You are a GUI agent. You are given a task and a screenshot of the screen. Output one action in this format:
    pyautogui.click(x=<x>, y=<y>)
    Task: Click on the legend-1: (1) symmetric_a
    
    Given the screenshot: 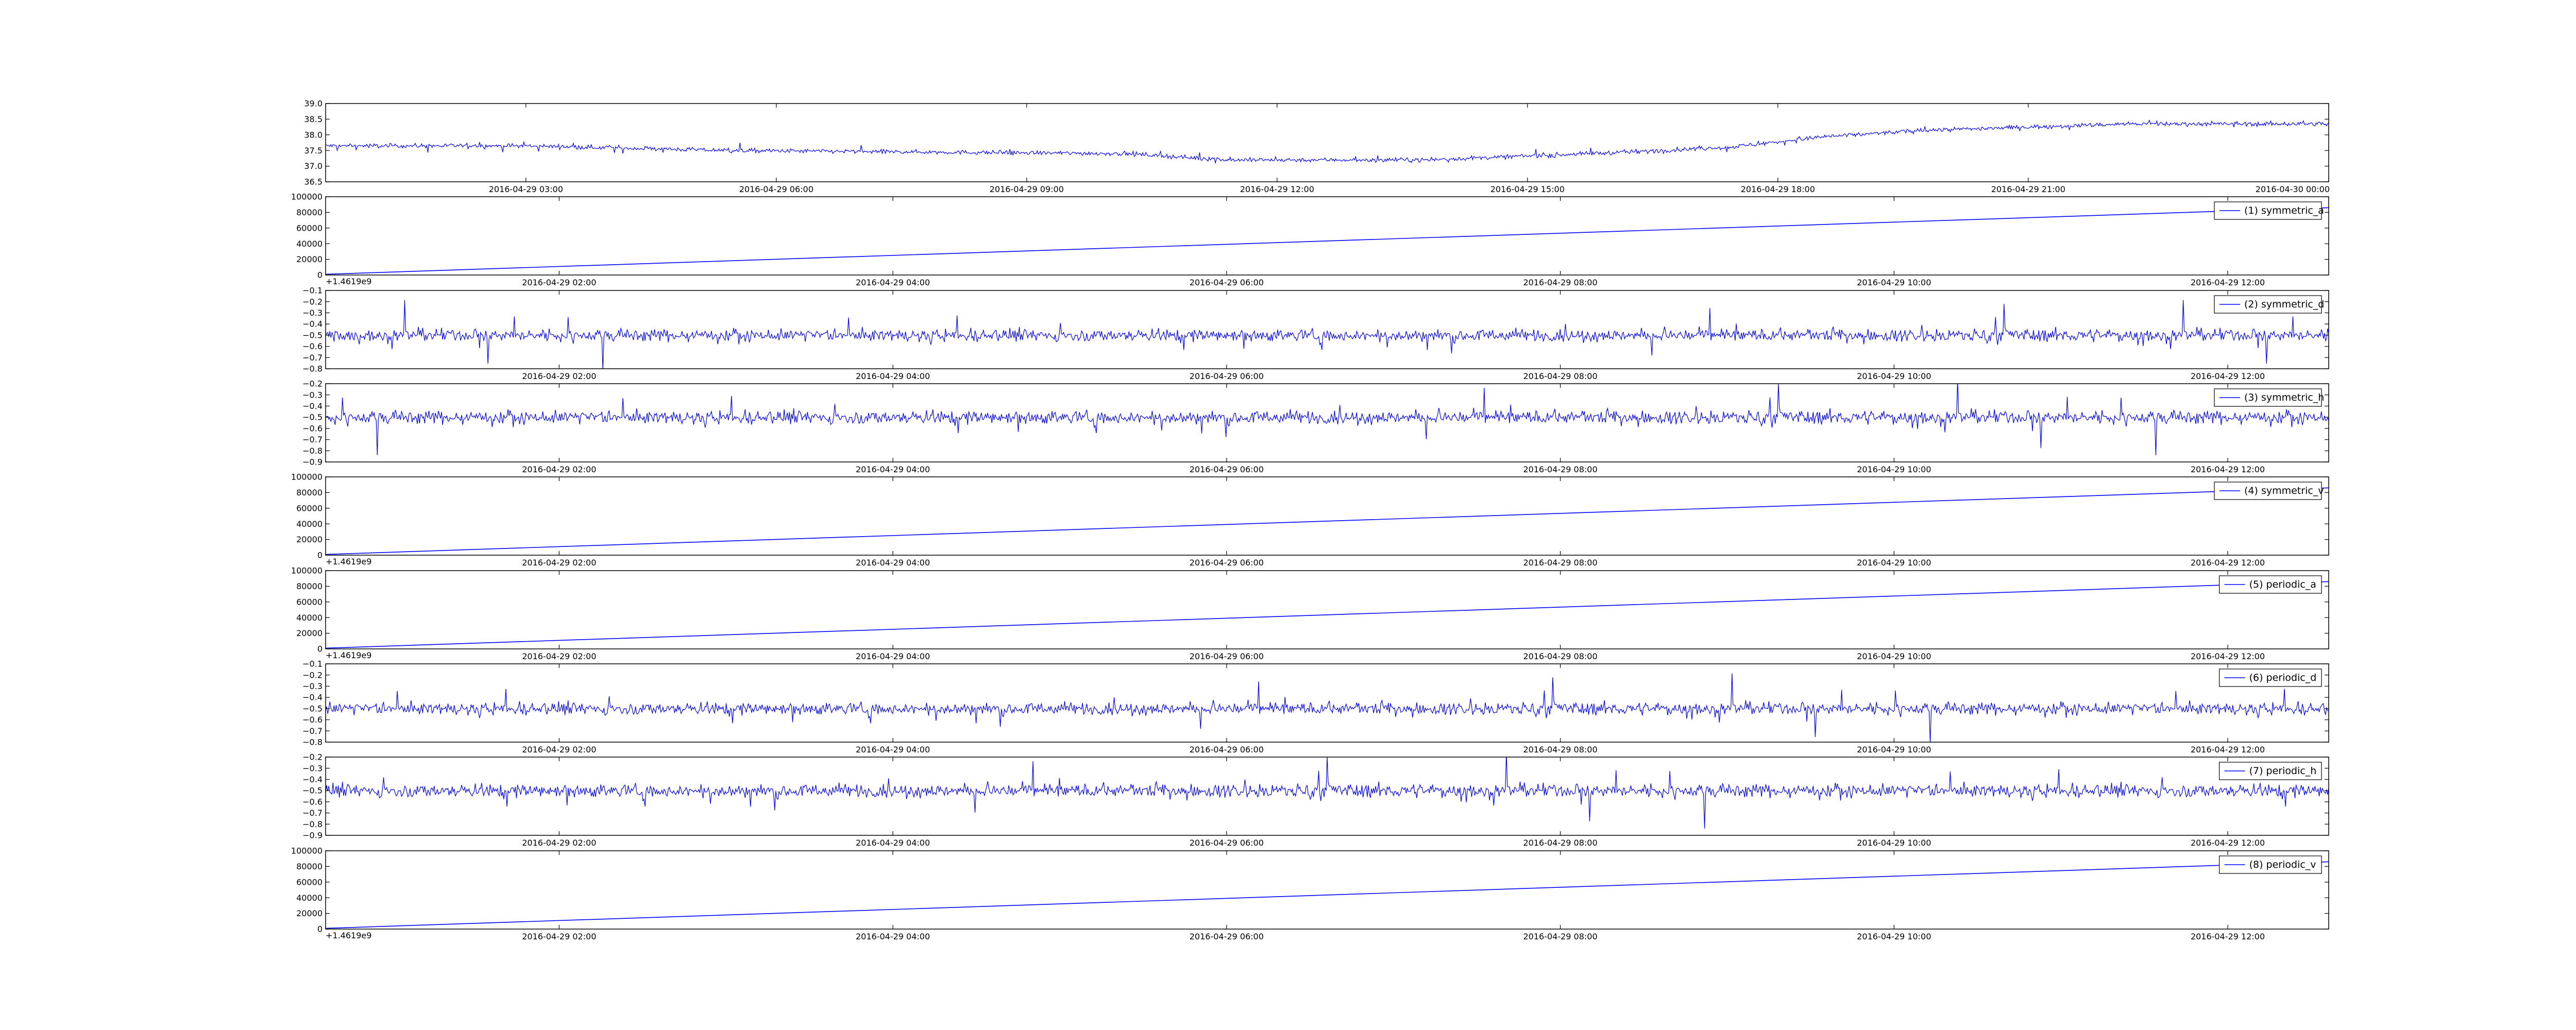 What is the action you would take?
    pyautogui.click(x=2269, y=210)
    